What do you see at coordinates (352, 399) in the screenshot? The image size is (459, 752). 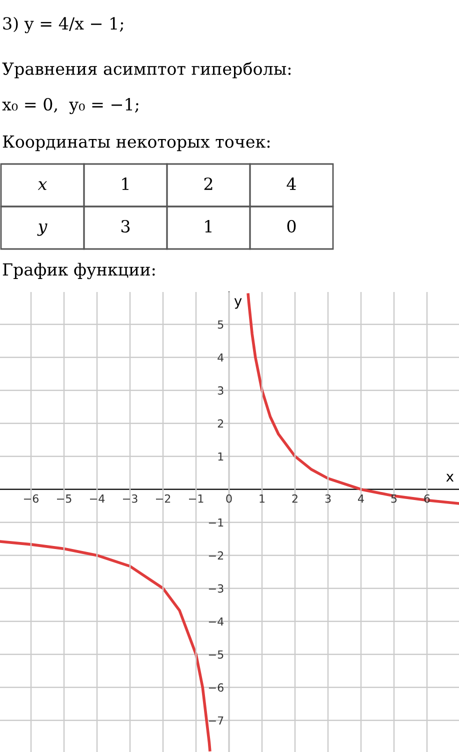 I see `line-series` at bounding box center [352, 399].